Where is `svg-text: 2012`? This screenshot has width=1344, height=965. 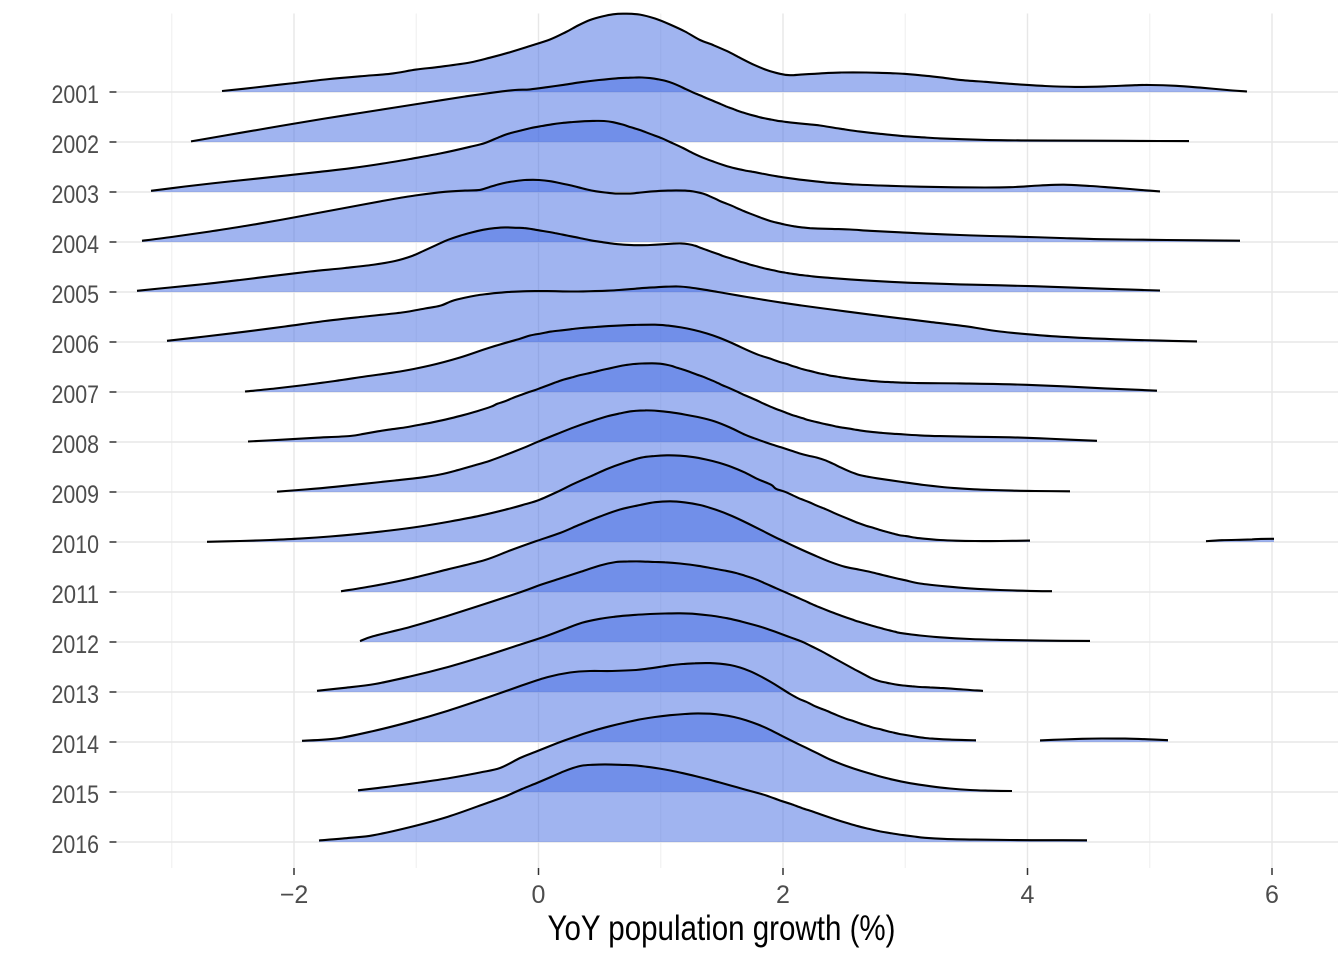 svg-text: 2012 is located at coordinates (76, 645).